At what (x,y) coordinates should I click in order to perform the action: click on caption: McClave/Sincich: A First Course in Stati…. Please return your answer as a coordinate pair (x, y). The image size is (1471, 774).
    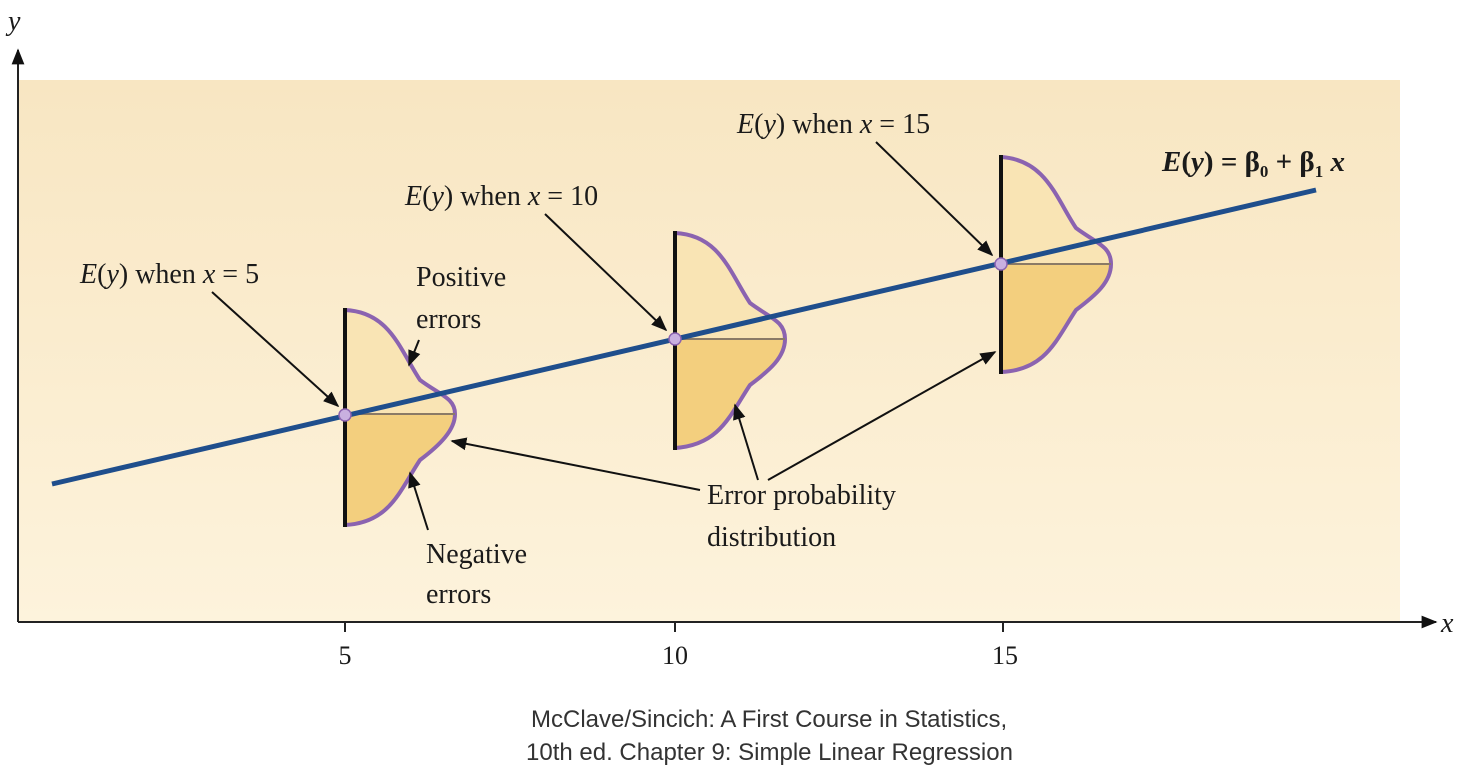
    Looking at the image, I should click on (770, 736).